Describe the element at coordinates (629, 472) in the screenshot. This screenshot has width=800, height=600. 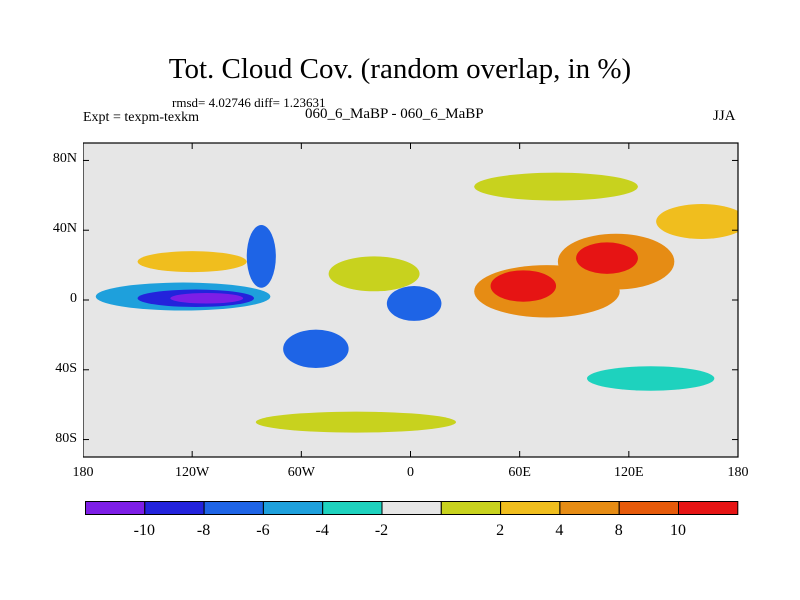
I see `lon-tick-label: 120E` at that location.